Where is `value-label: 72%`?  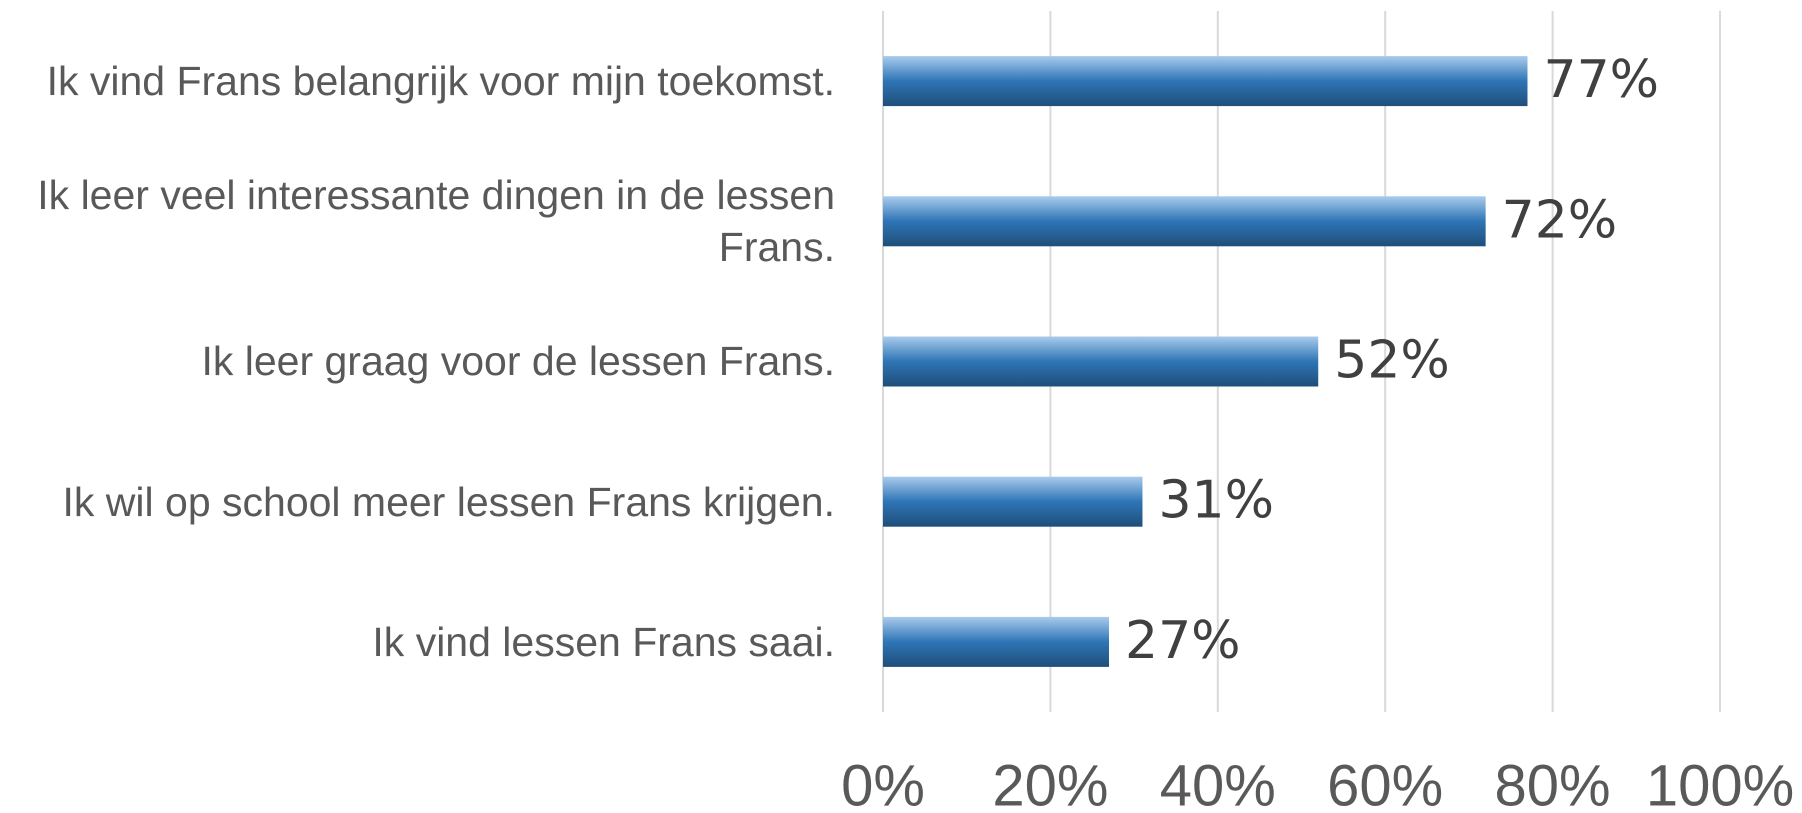 value-label: 72% is located at coordinates (1560, 220).